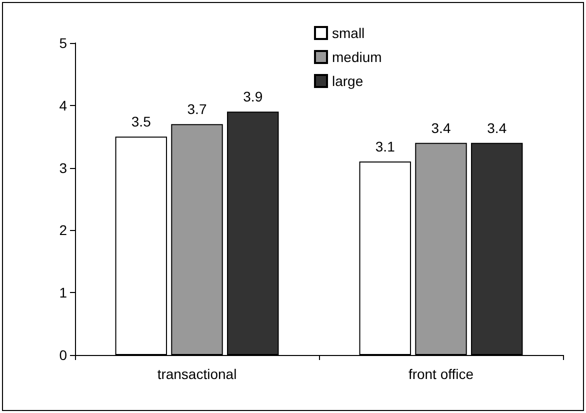 This screenshot has width=586, height=413. I want to click on x-tick-label: front office, so click(441, 374).